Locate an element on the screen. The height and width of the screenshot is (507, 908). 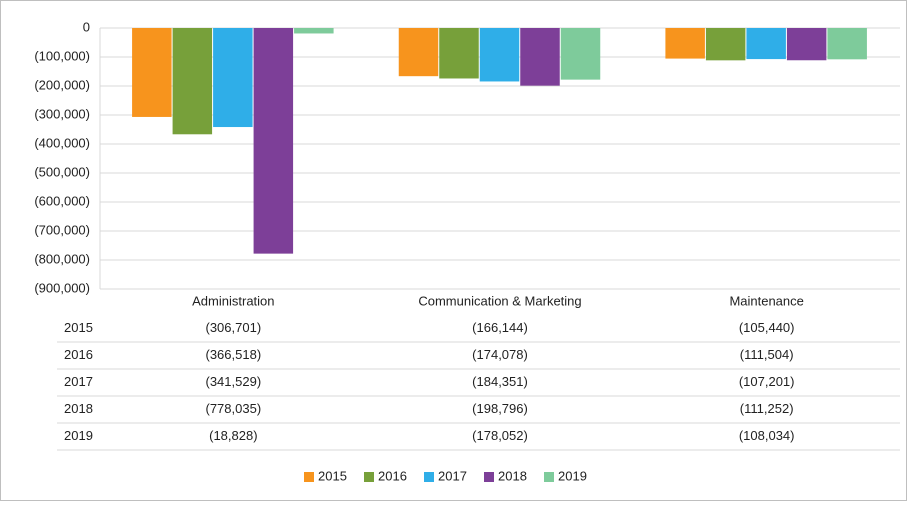
y-tick-label: (200,000) is located at coordinates (62, 84).